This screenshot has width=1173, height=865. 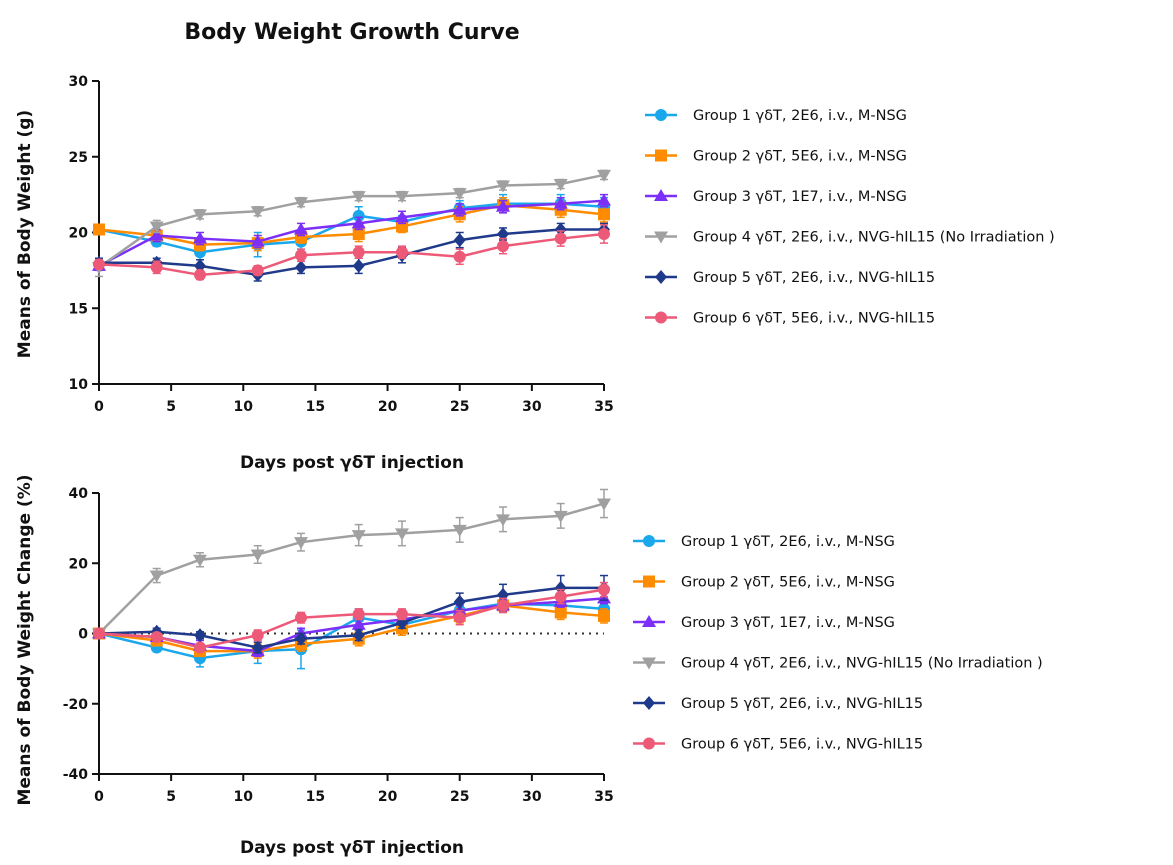 What do you see at coordinates (649, 621) in the screenshot?
I see `group-3-legend-marker` at bounding box center [649, 621].